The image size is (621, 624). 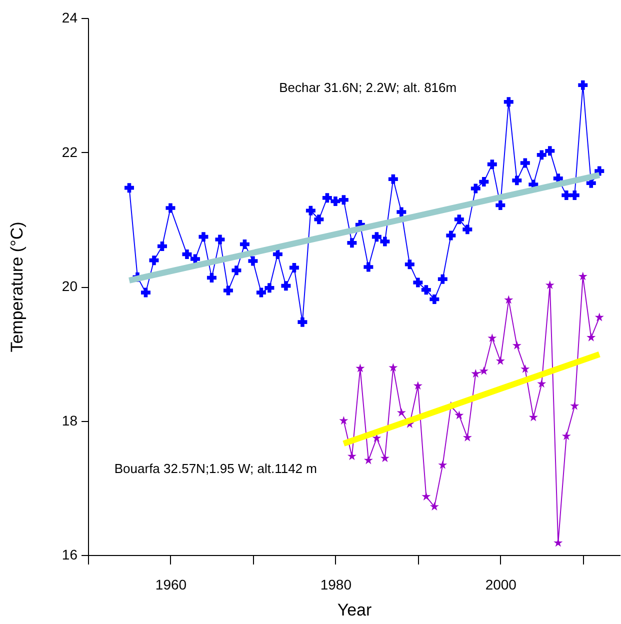 What do you see at coordinates (70, 286) in the screenshot?
I see `y-tick-label: 20` at bounding box center [70, 286].